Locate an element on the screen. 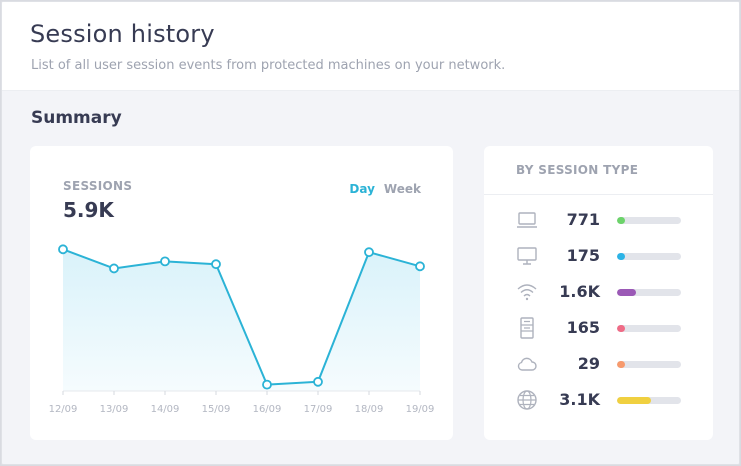 The image size is (741, 466). server-icon is located at coordinates (527, 328).